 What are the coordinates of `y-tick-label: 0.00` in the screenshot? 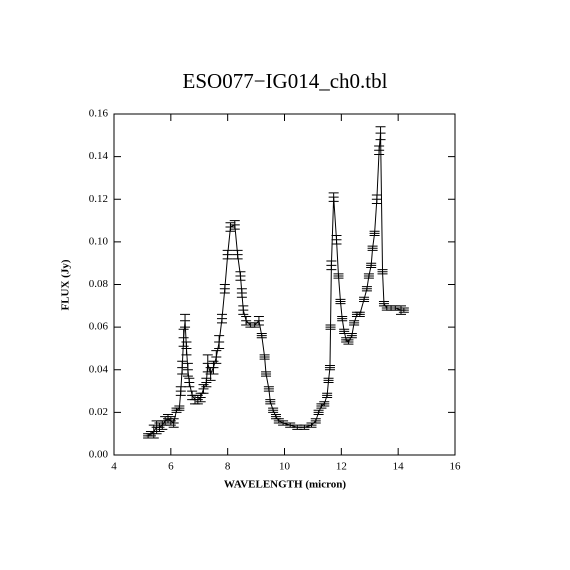 It's located at (99, 455).